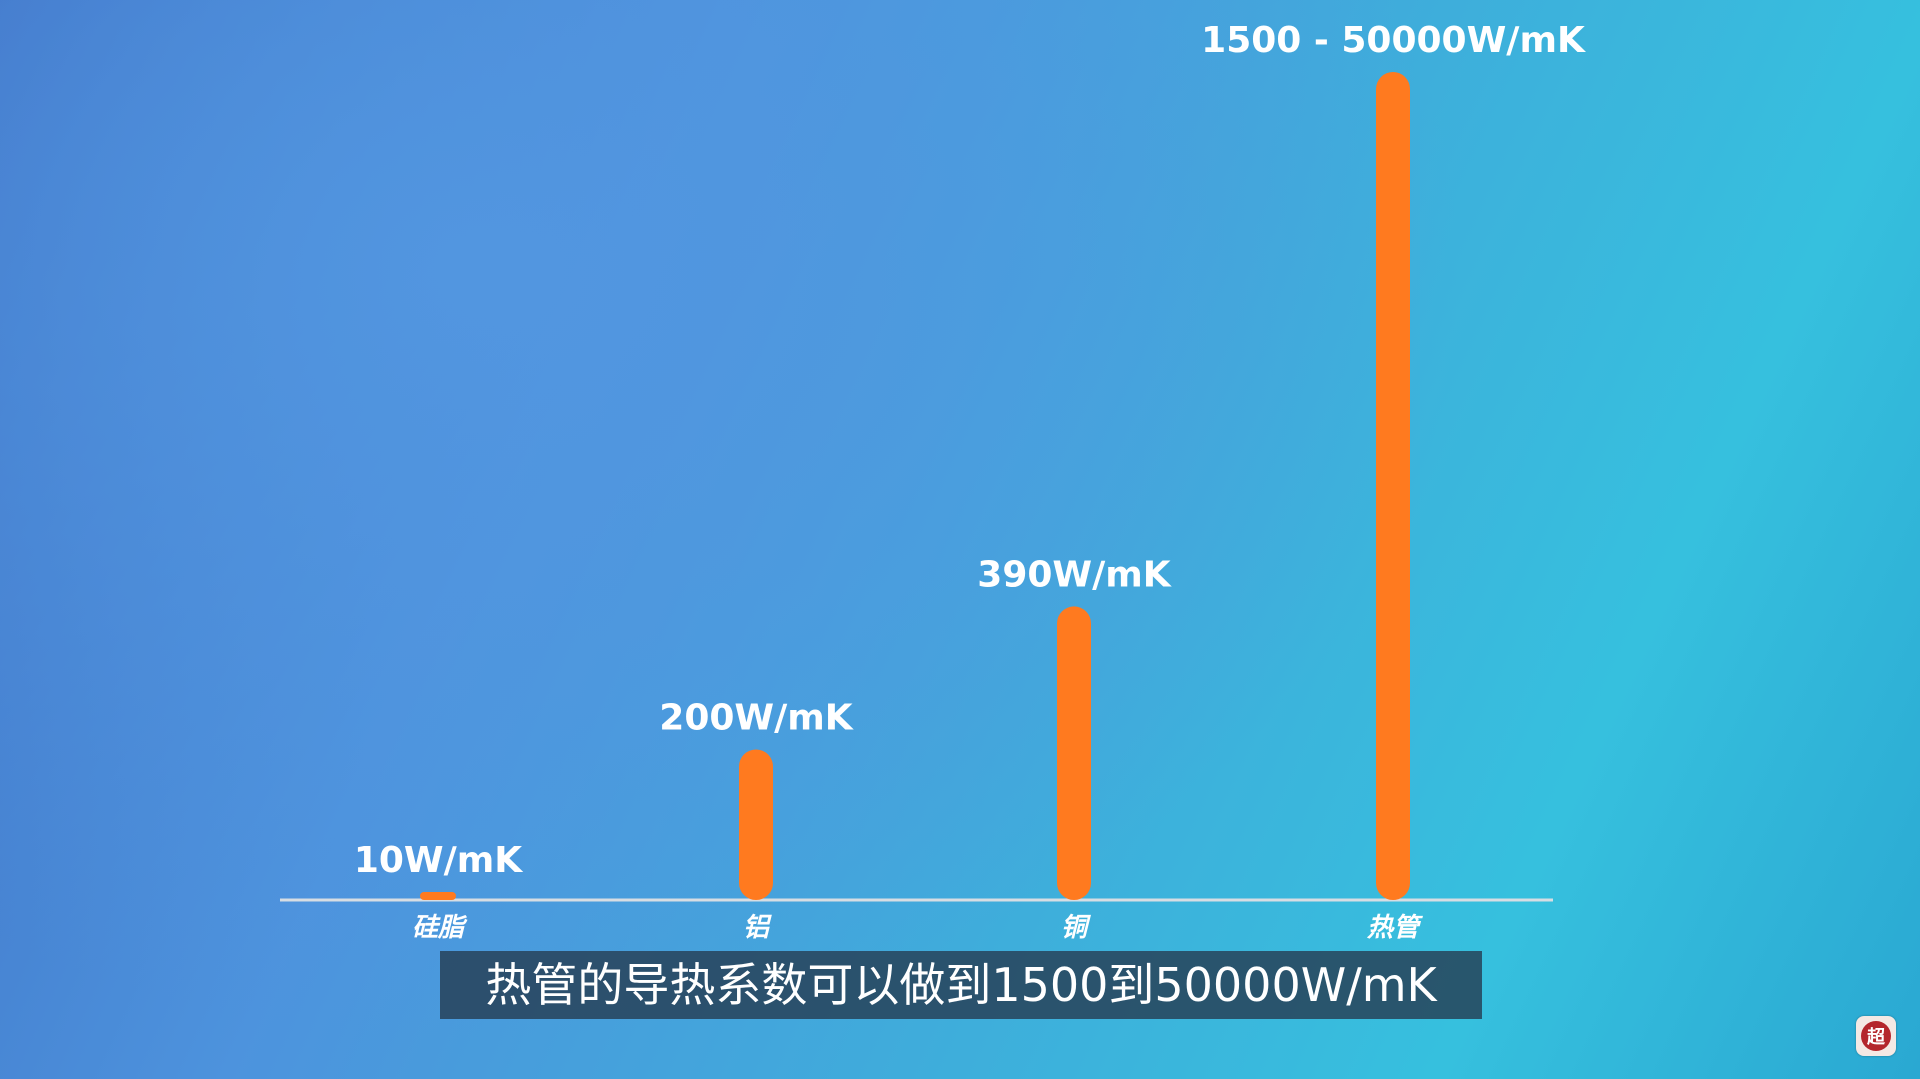 The image size is (1920, 1079). I want to click on category-label-3: 热管, so click(1394, 928).